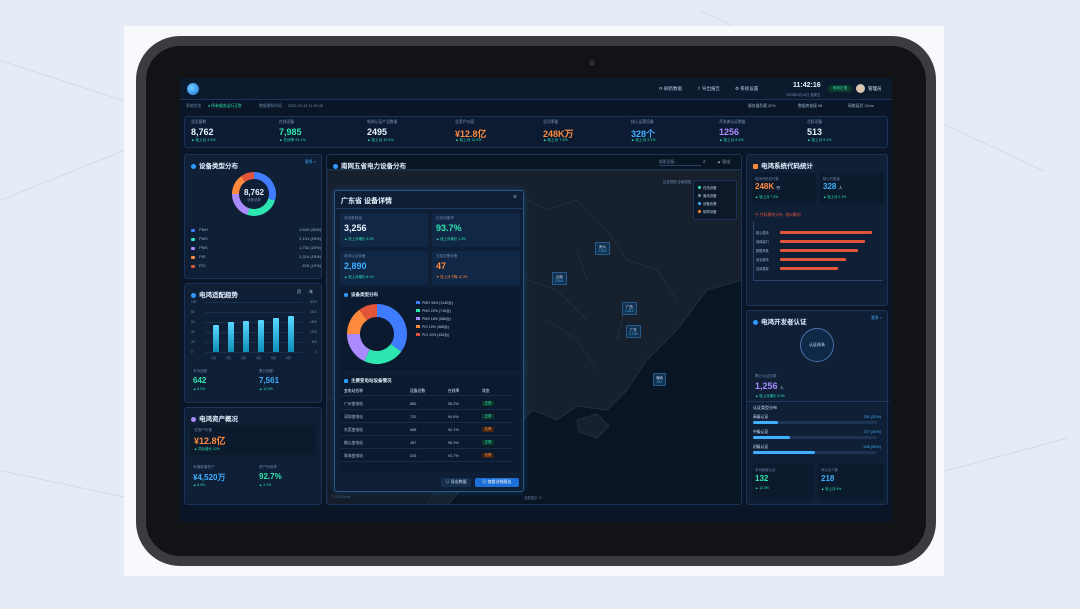 The height and width of the screenshot is (609, 1080). Describe the element at coordinates (767, 179) in the screenshot. I see `code-lines-label: 电鸿代码总行数` at that location.